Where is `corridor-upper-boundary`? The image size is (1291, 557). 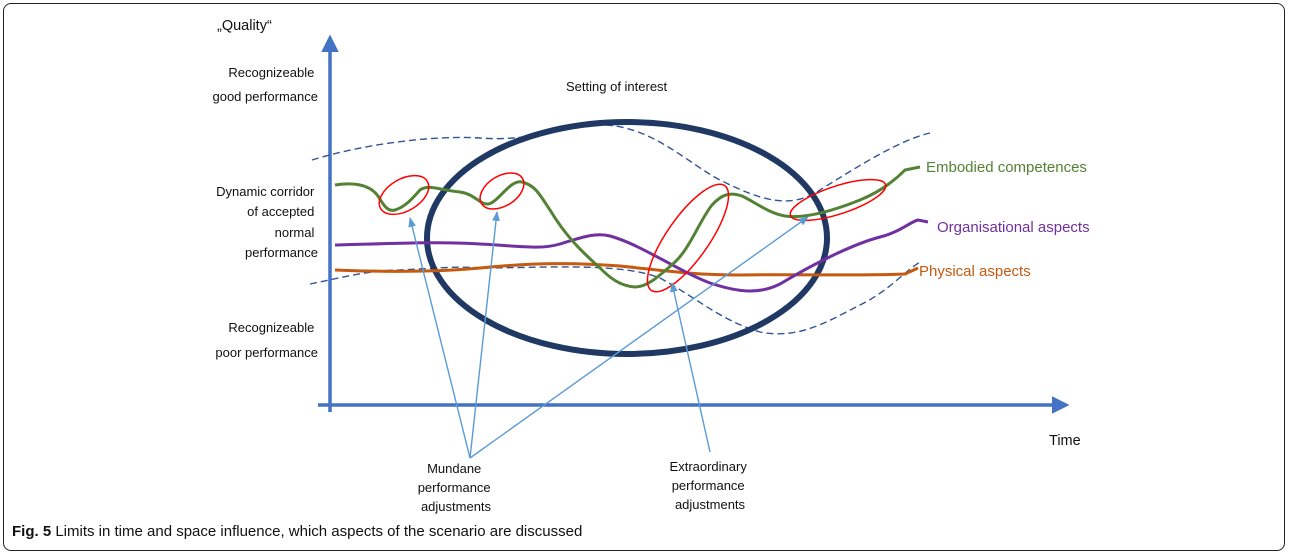 corridor-upper-boundary is located at coordinates (621, 163).